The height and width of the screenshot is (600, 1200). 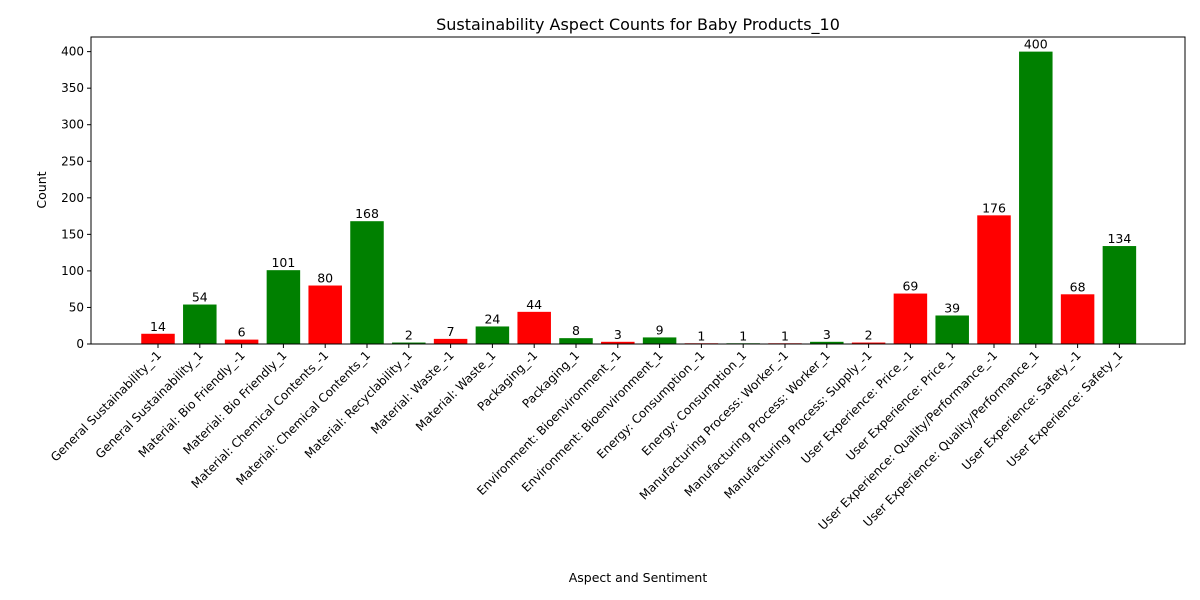 What do you see at coordinates (72, 161) in the screenshot?
I see `y-tick-label: 250` at bounding box center [72, 161].